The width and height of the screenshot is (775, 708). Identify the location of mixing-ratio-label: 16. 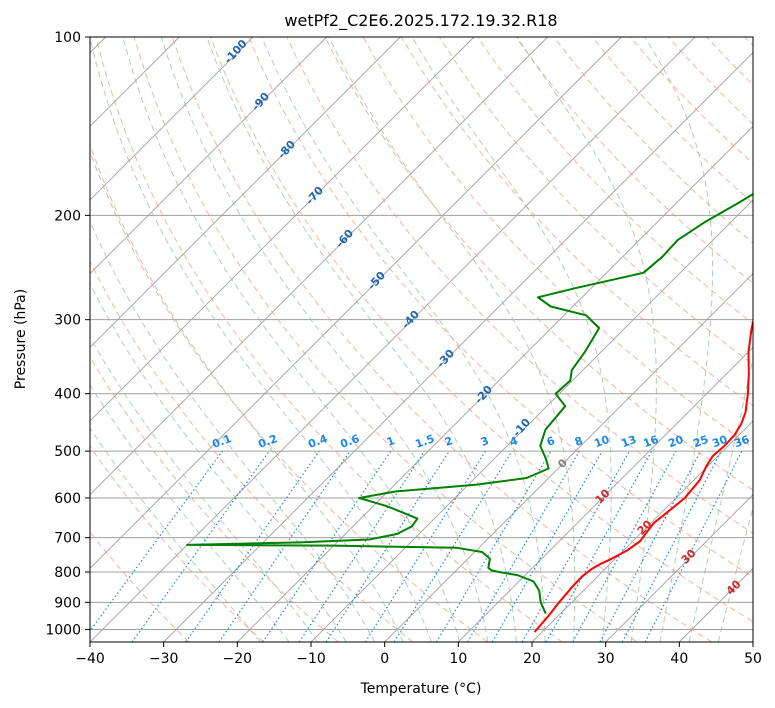
(650, 442).